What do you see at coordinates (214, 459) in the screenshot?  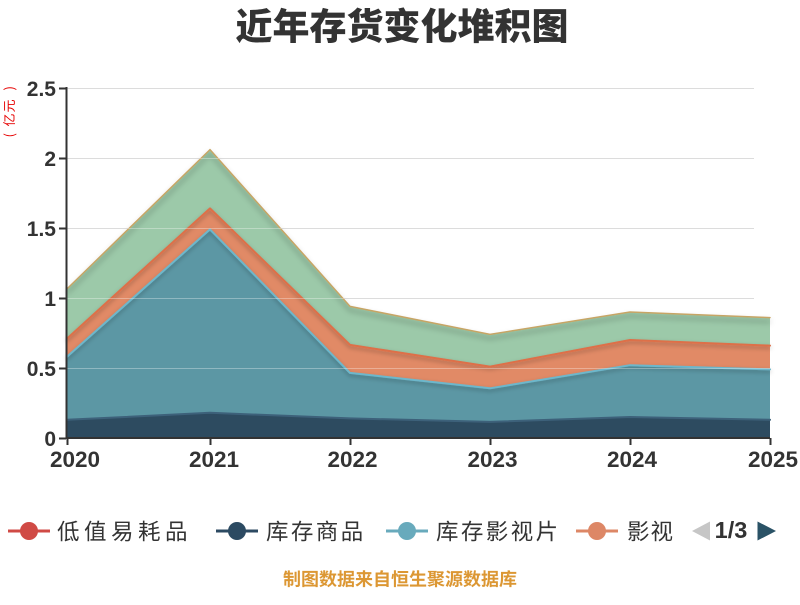 I see `svg-text: 2021` at bounding box center [214, 459].